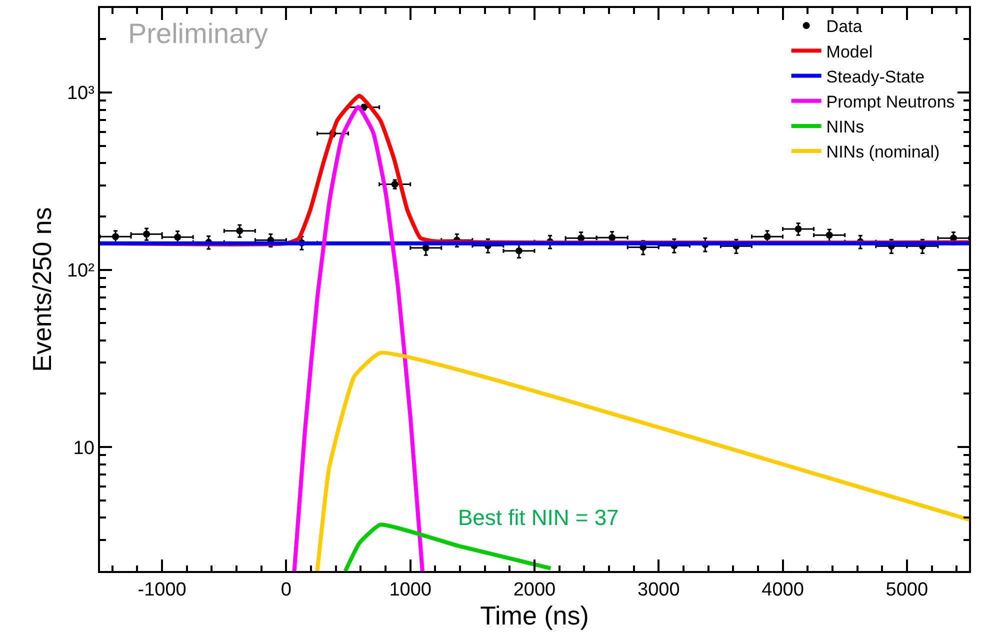  Describe the element at coordinates (41, 289) in the screenshot. I see `y-axis-title: Events/250 ns` at that location.